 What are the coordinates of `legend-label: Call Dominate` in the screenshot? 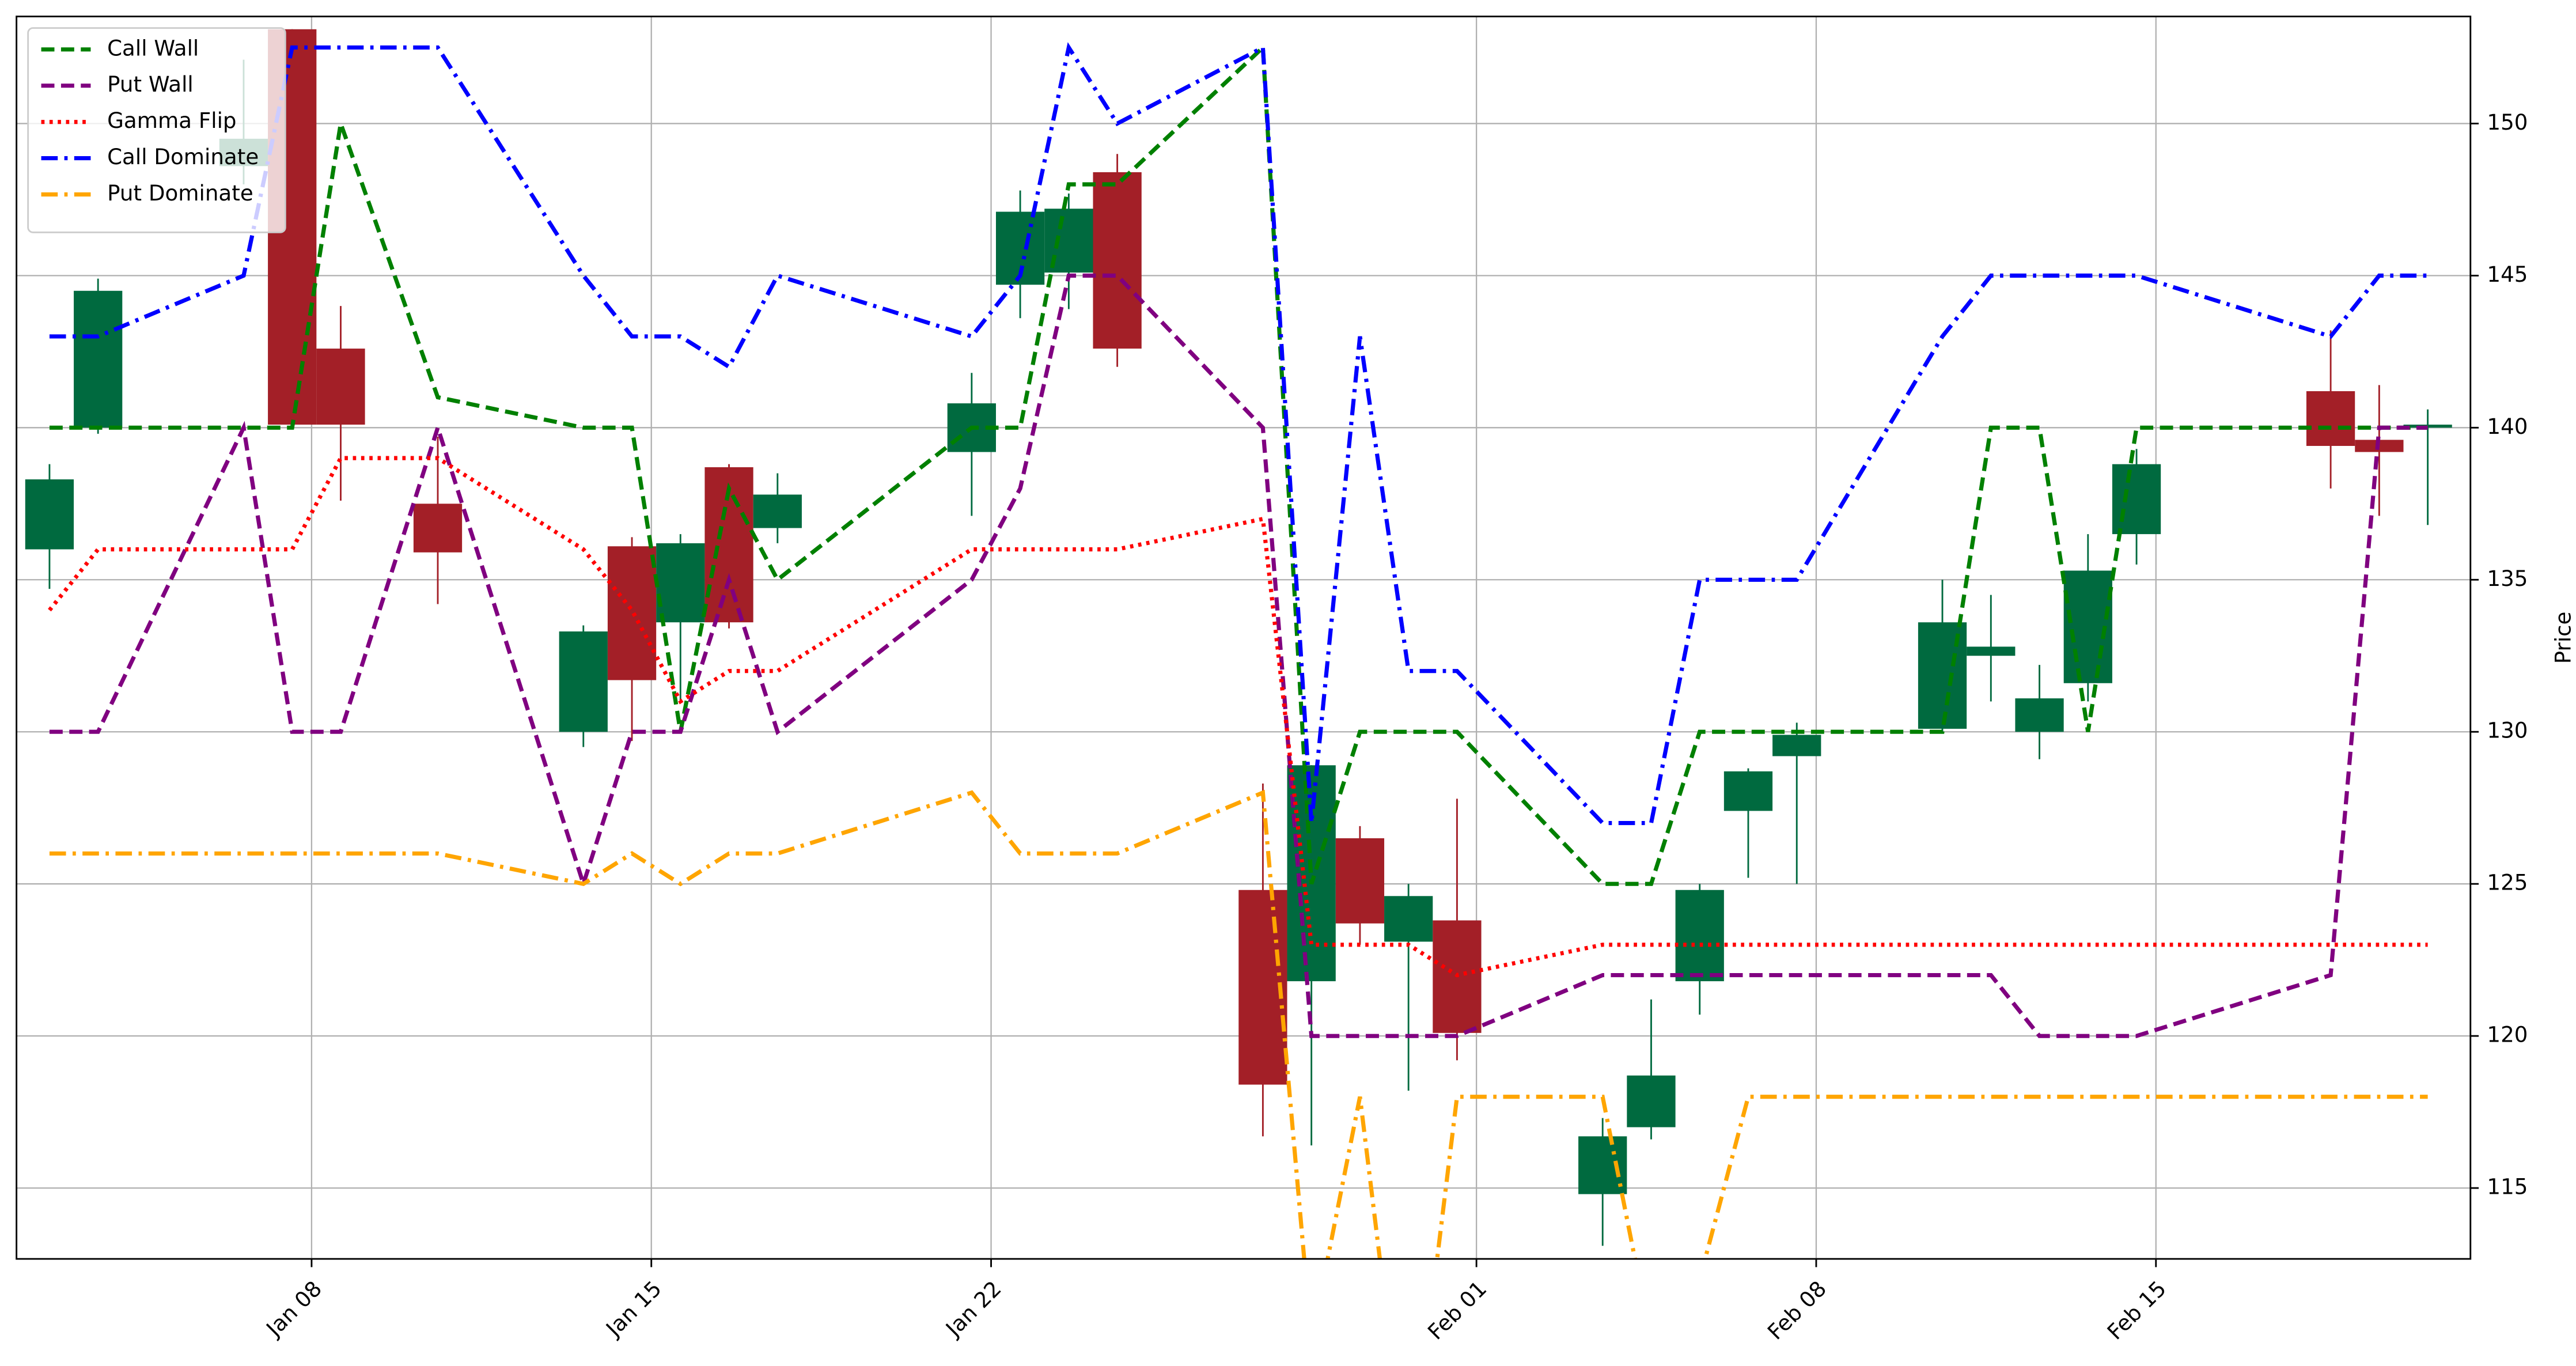 It's located at (183, 156).